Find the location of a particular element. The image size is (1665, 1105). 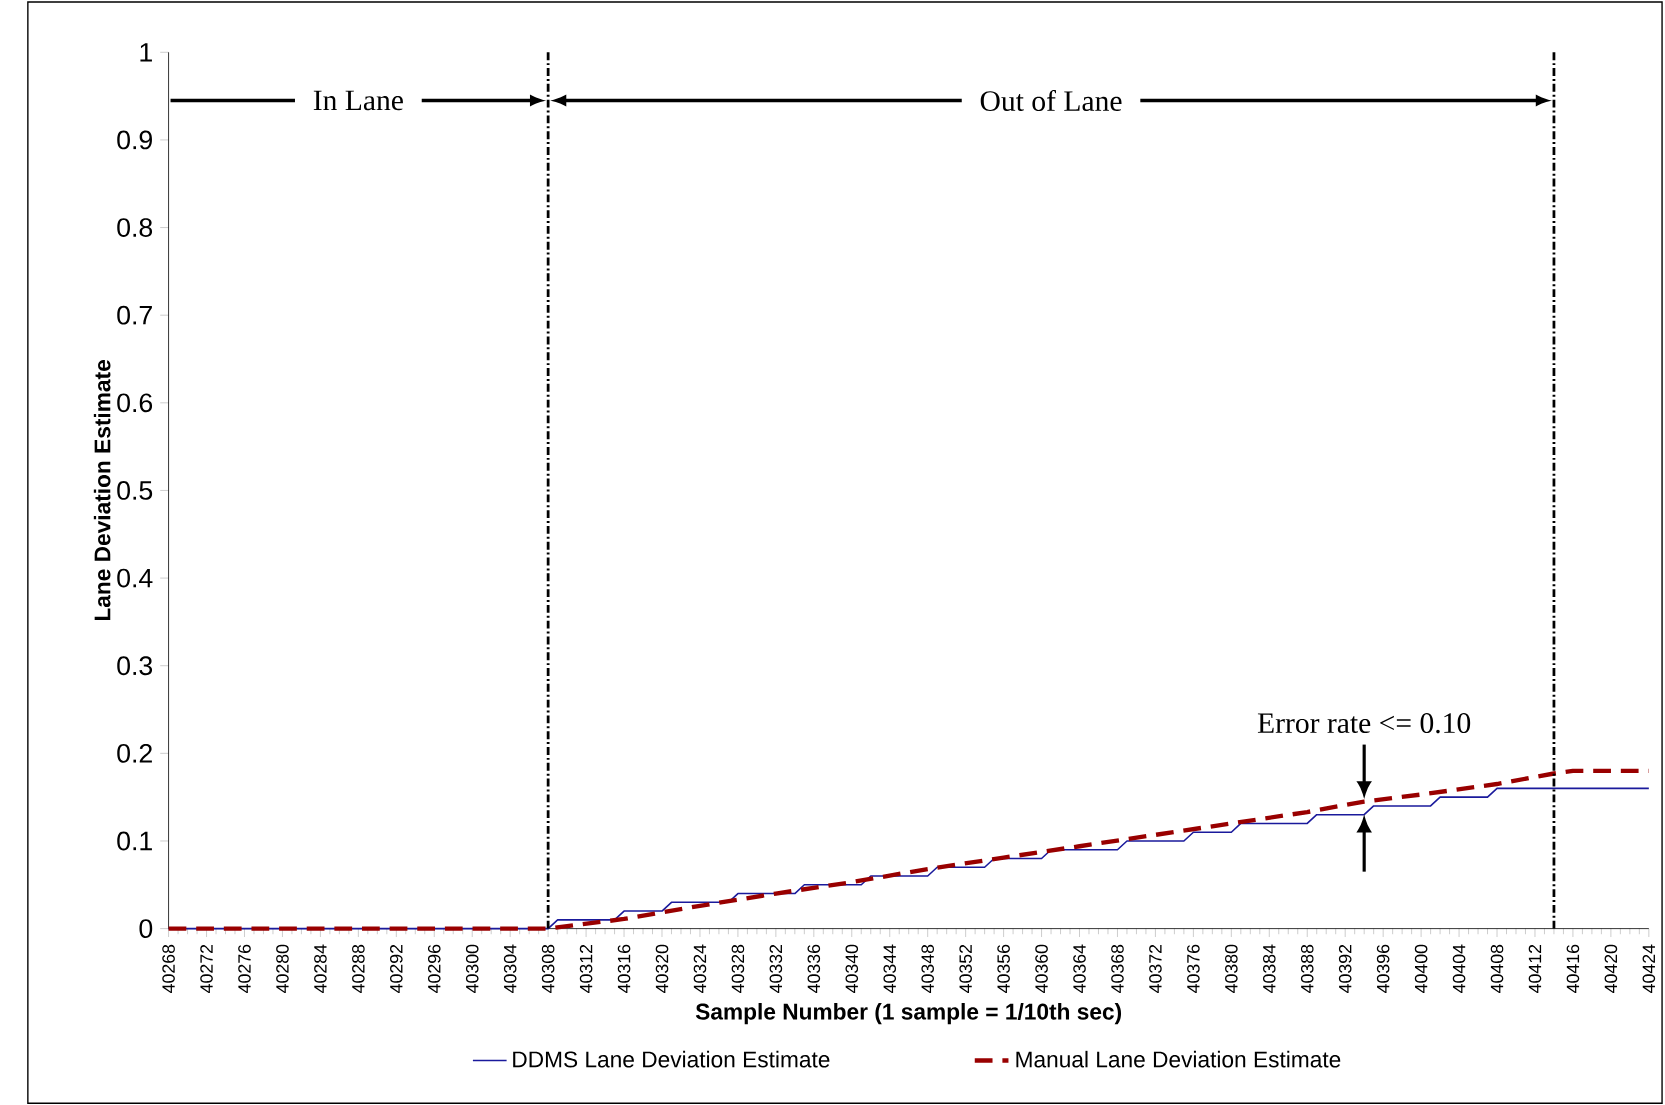

x-tick-label: 40332 is located at coordinates (776, 968).